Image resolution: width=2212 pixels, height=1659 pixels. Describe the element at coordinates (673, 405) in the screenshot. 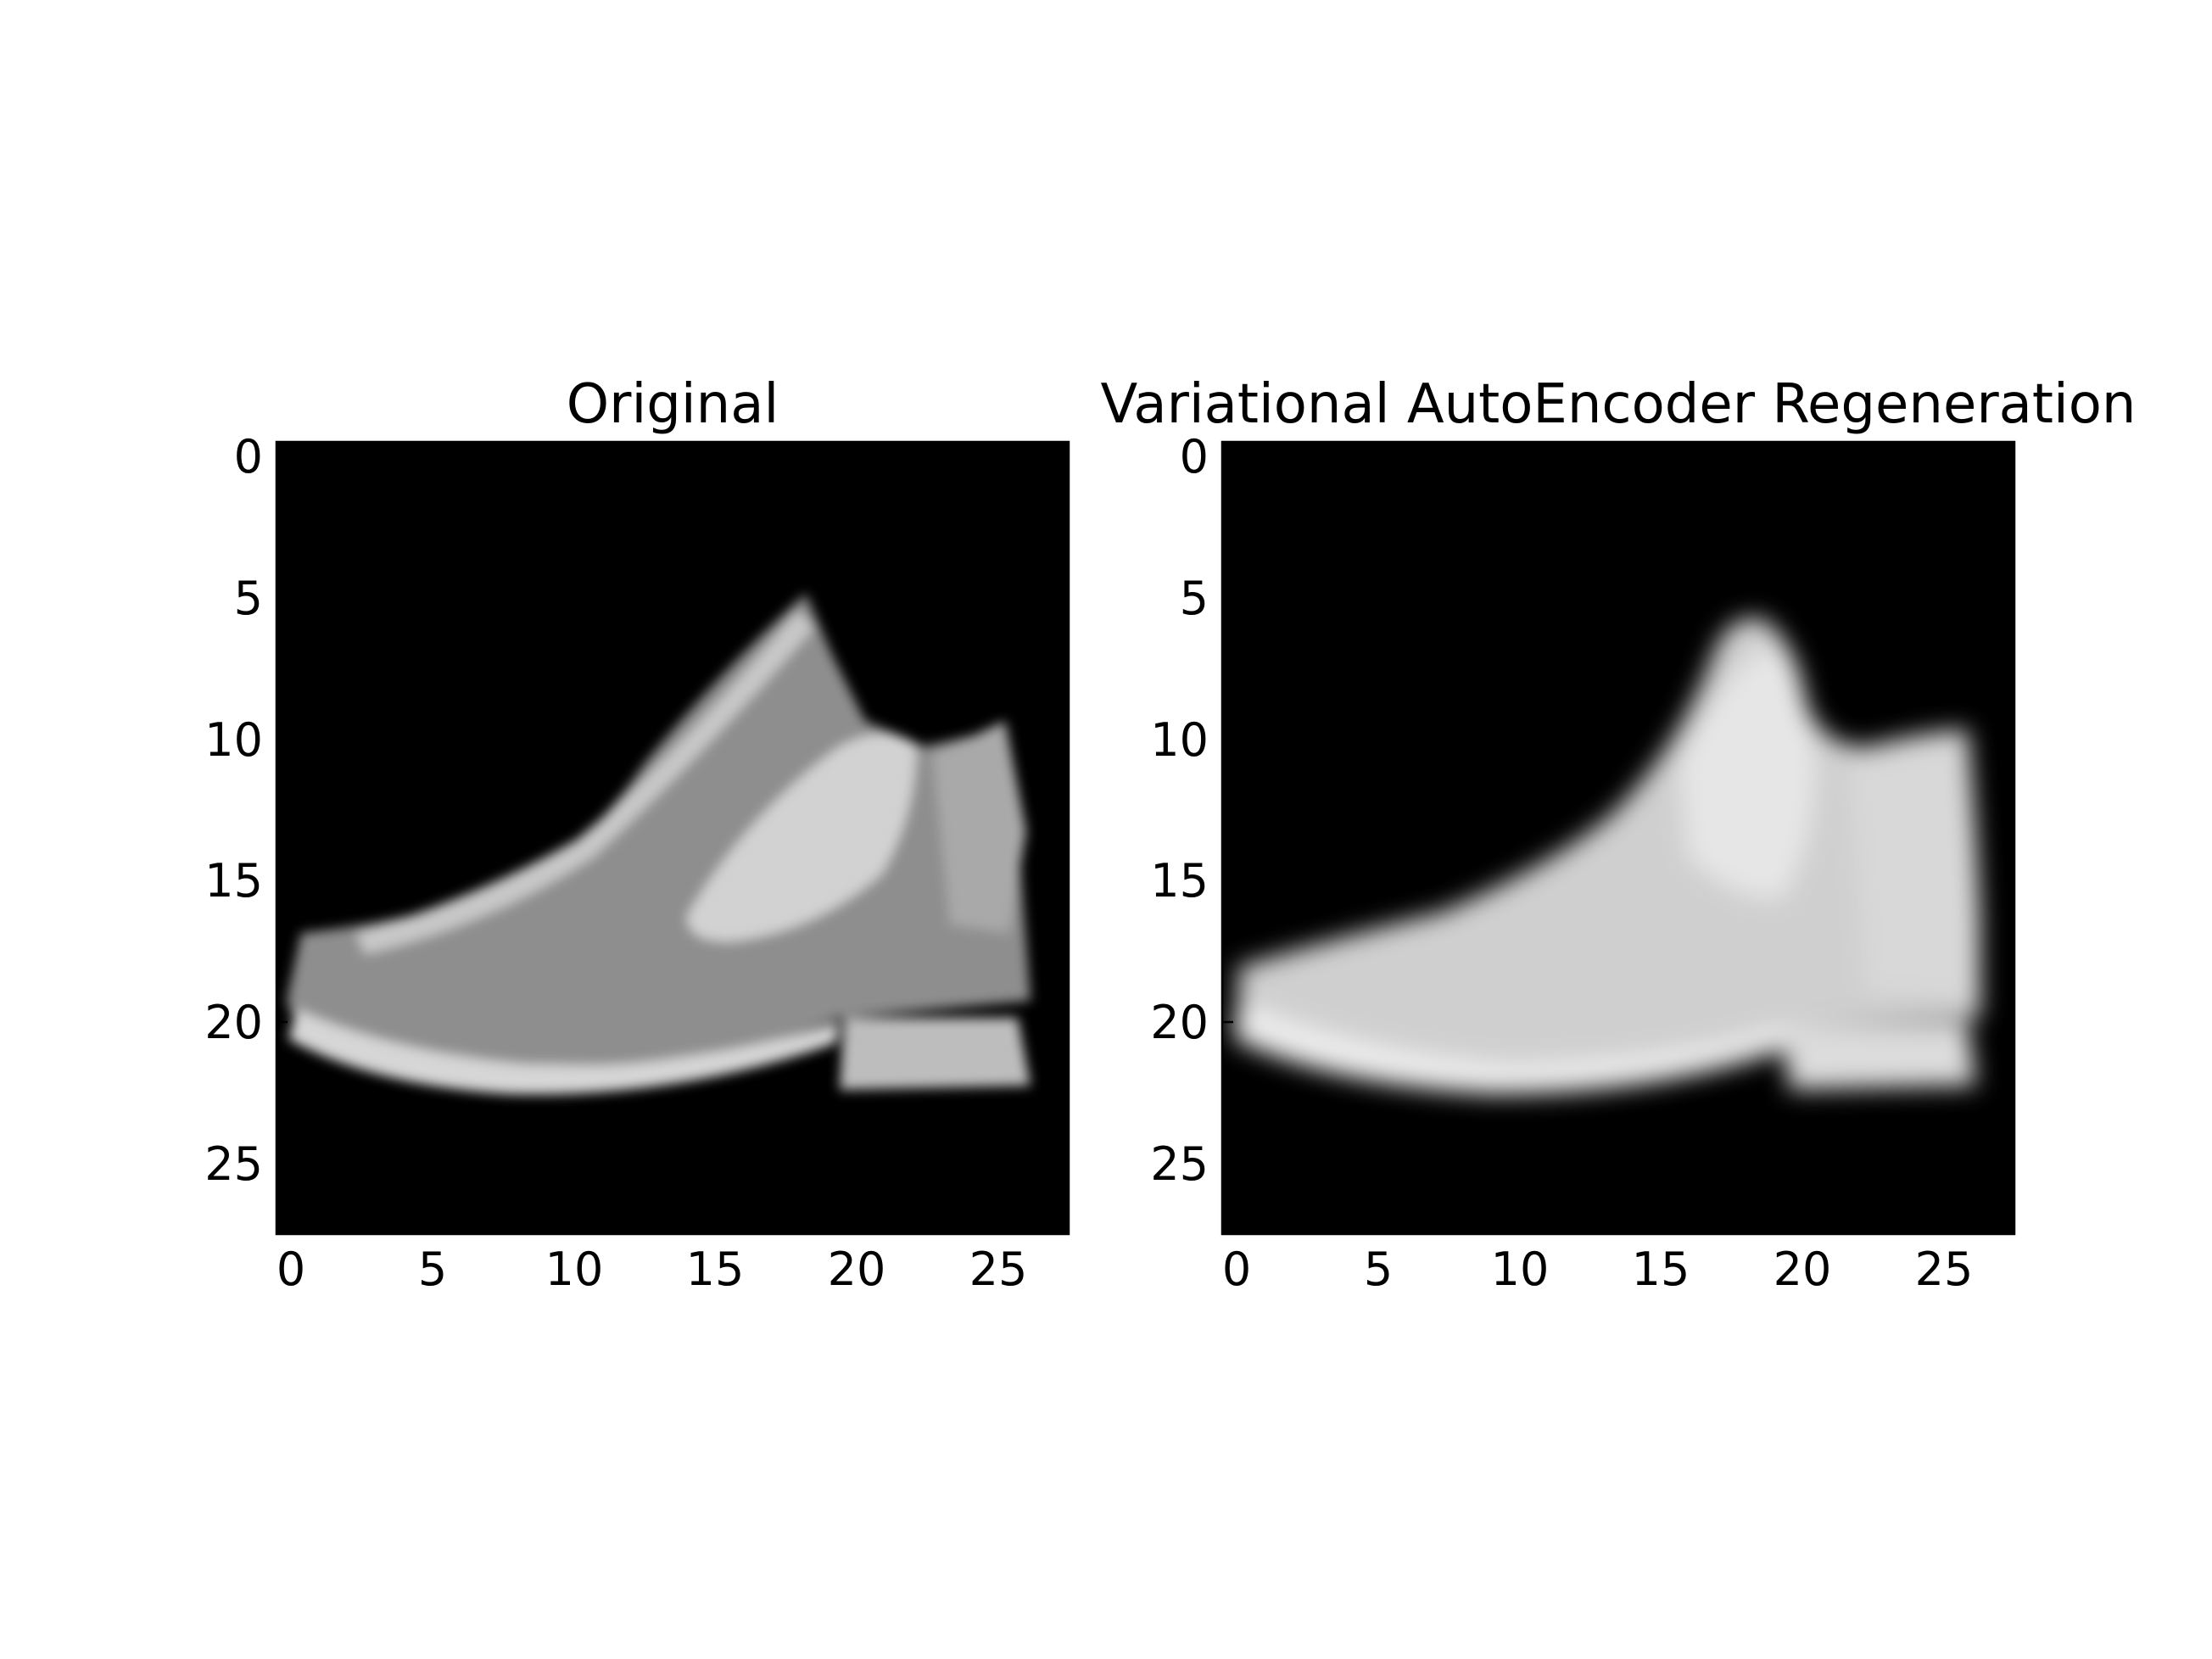

I see `panel-original-title: Original` at that location.